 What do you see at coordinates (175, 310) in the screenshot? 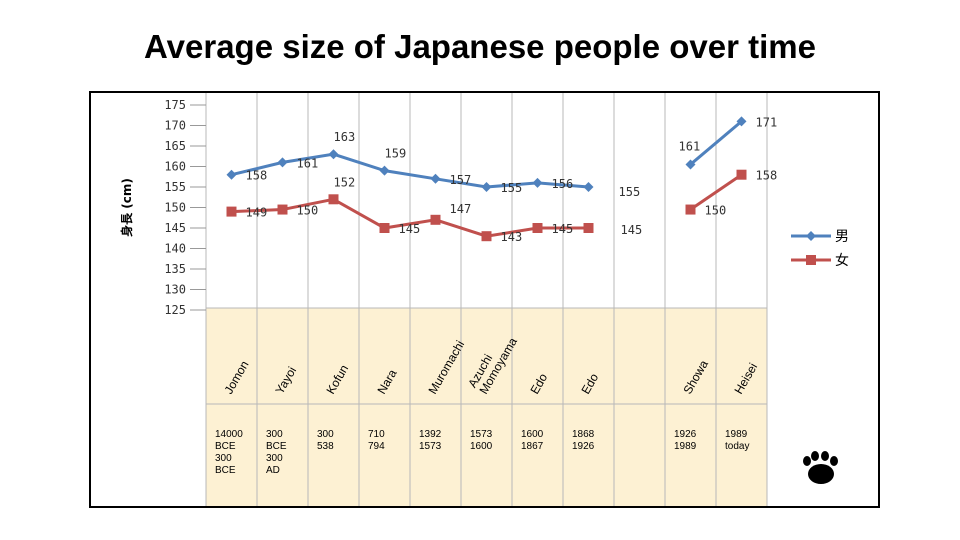
I see `y-tick-label: 125` at bounding box center [175, 310].